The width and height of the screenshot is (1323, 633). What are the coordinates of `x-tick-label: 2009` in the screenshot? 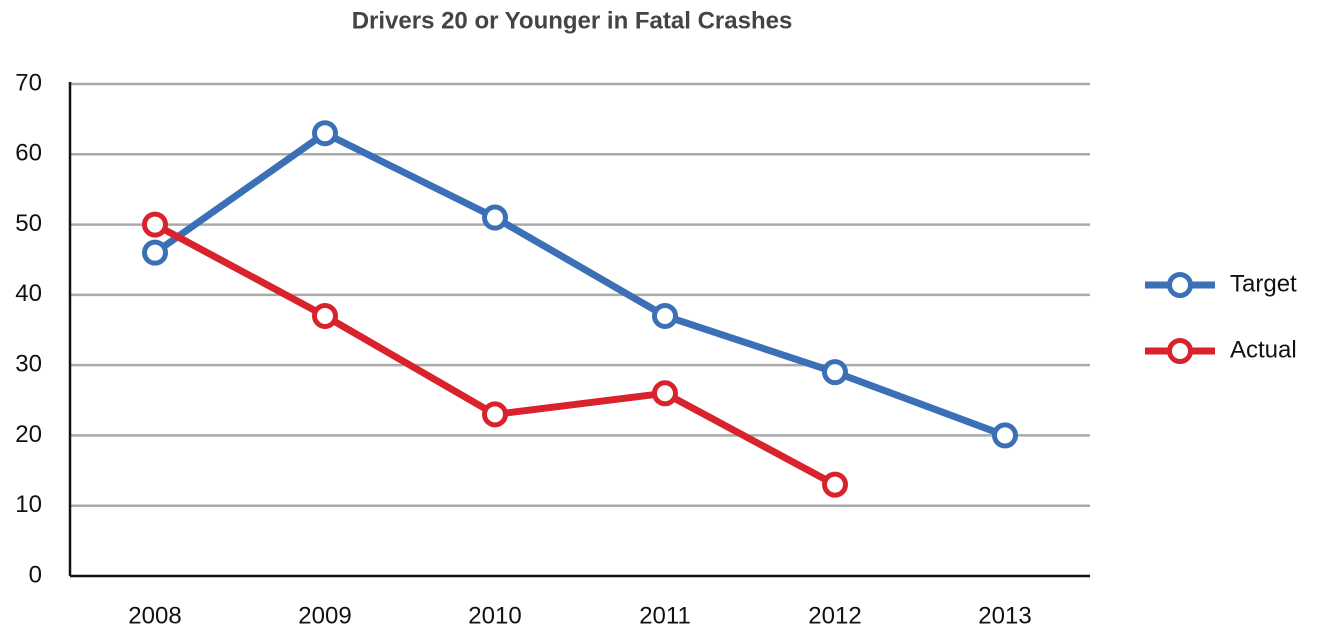 It's located at (324, 615).